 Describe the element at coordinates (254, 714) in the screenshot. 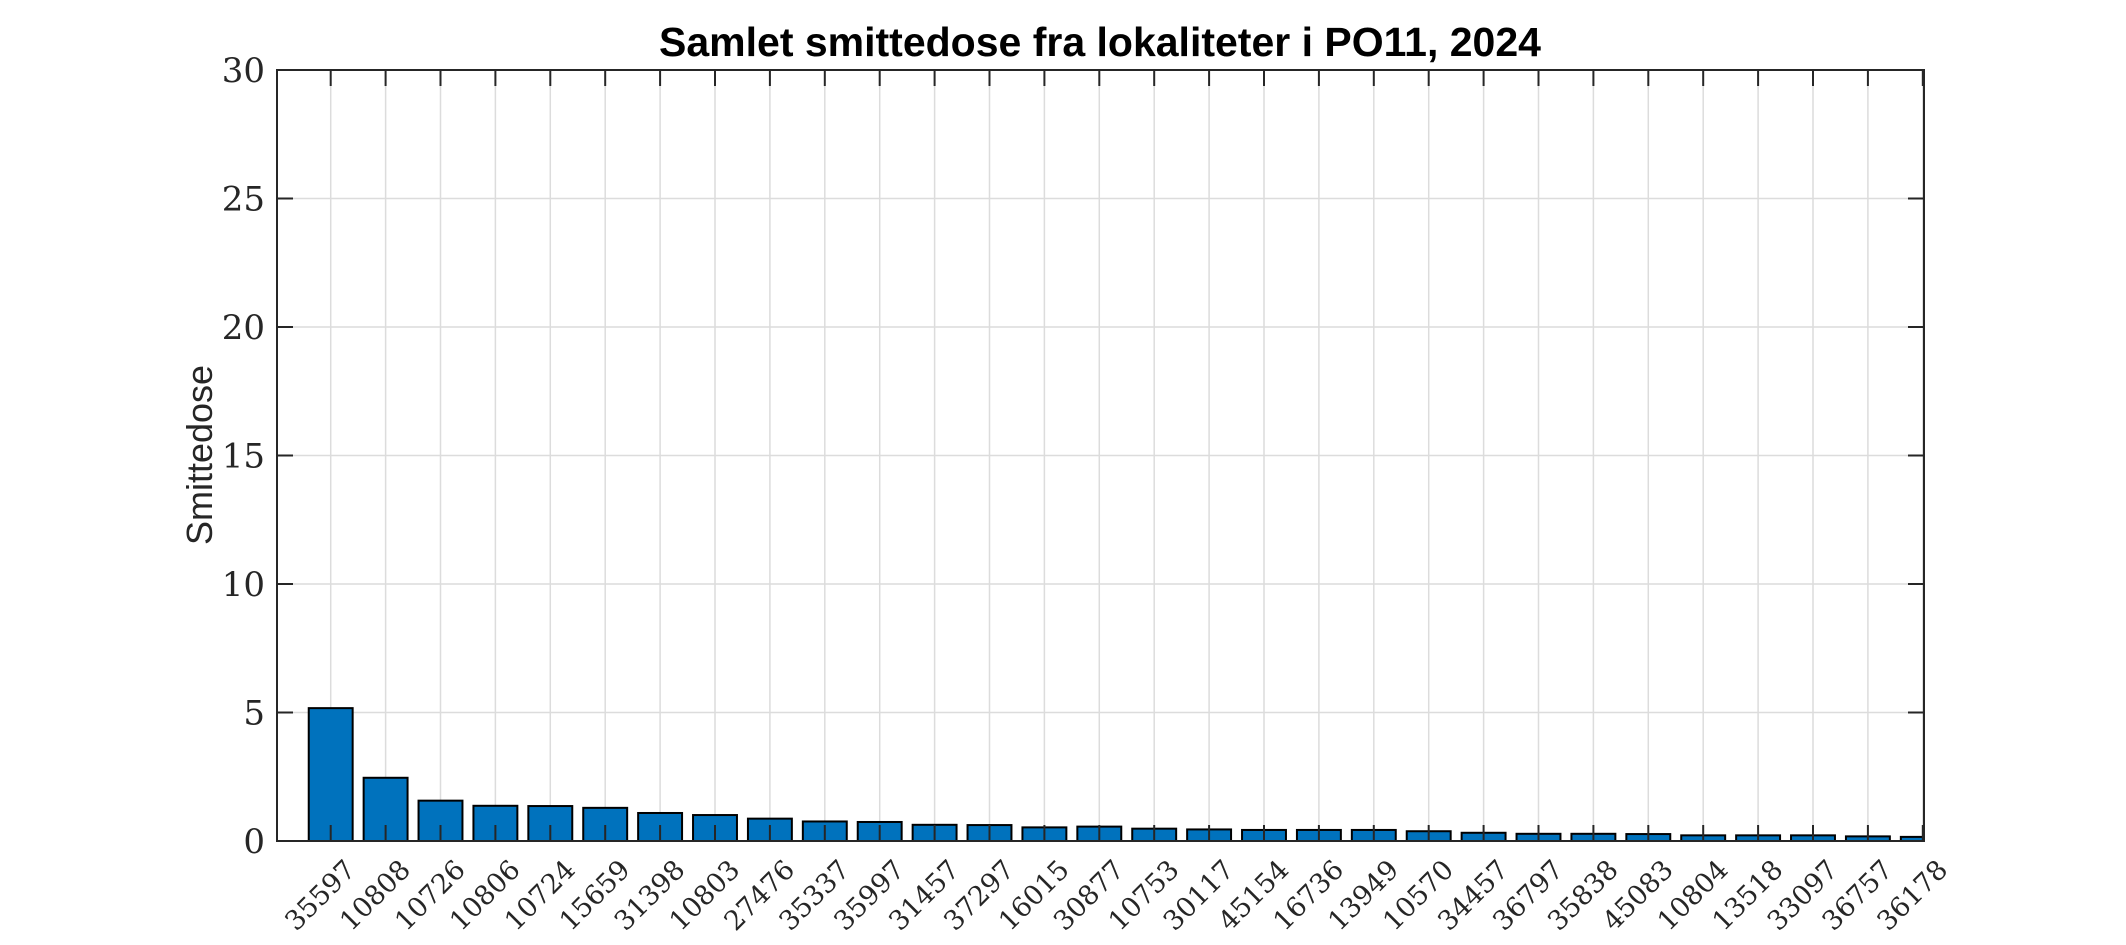

I see `y-tick-label: 5` at that location.